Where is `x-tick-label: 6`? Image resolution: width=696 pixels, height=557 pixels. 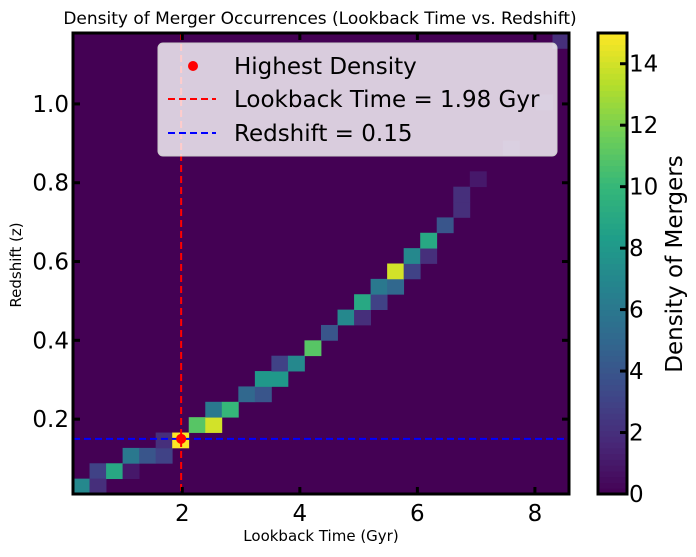
x-tick-label: 6 is located at coordinates (417, 514).